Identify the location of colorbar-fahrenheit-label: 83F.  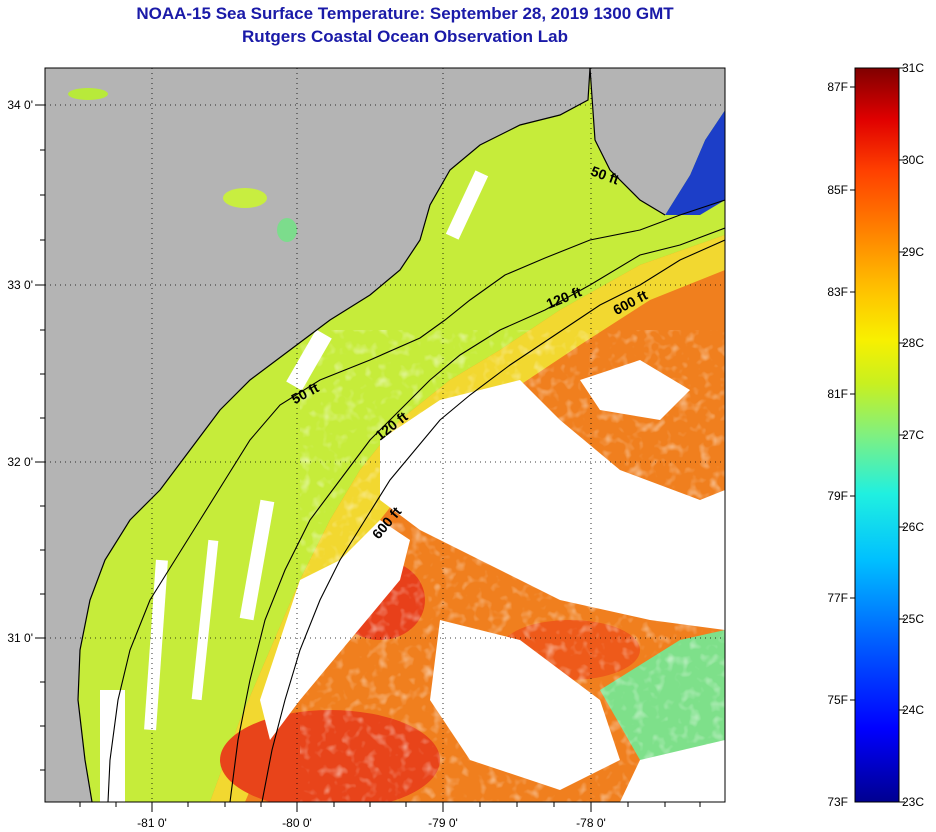
(837, 292).